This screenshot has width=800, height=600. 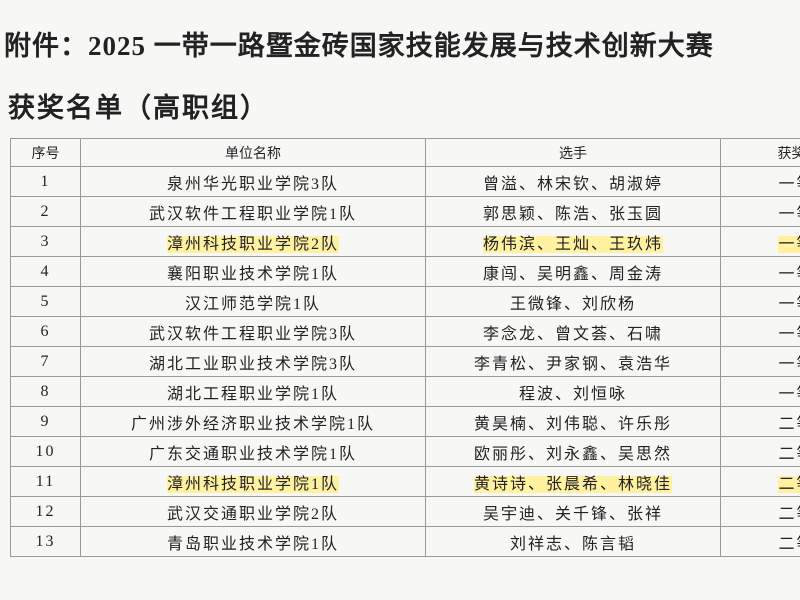 I want to click on cell-text: 8, so click(x=45, y=391).